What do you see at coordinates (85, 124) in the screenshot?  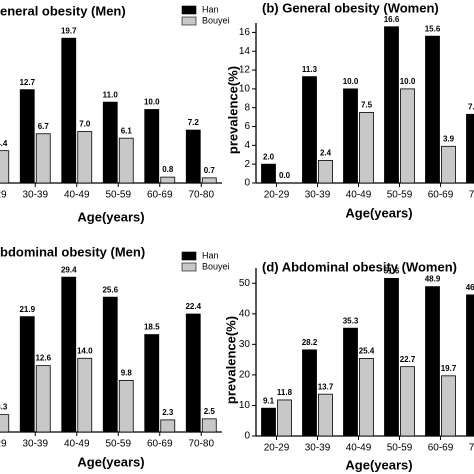 I see `value-label: 7.0` at bounding box center [85, 124].